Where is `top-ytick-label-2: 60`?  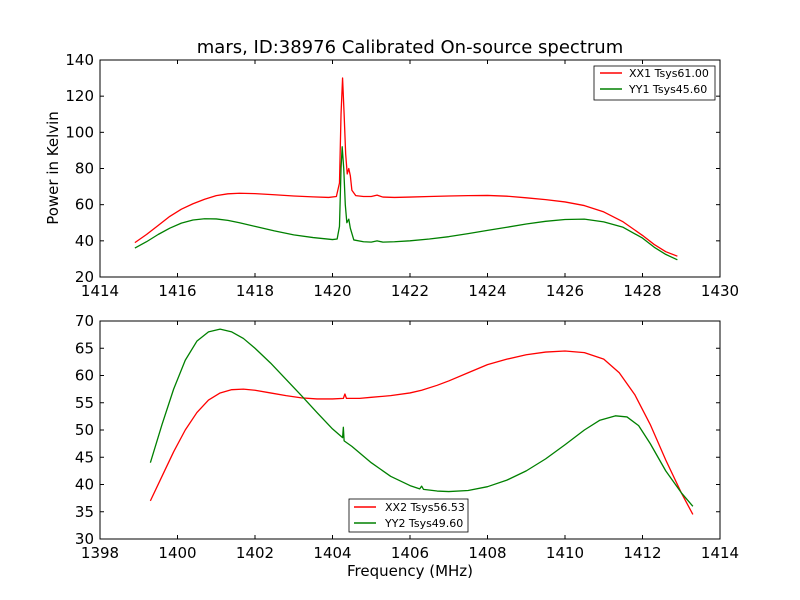 top-ytick-label-2: 60 is located at coordinates (84, 205).